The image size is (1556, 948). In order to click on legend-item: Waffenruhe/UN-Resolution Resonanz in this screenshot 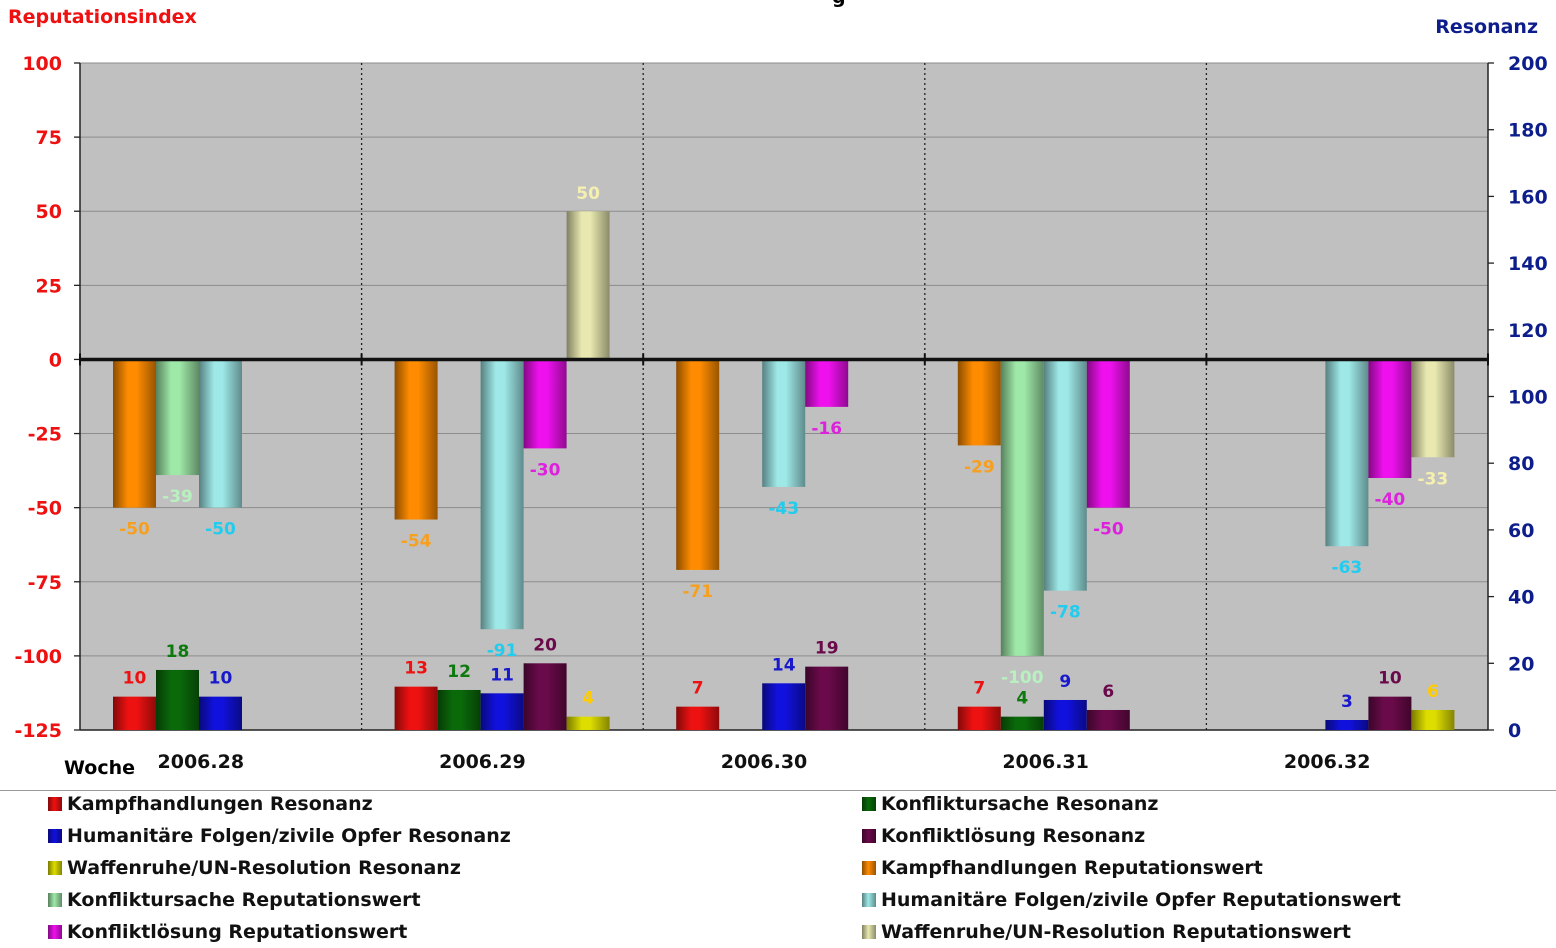, I will do `click(254, 868)`.